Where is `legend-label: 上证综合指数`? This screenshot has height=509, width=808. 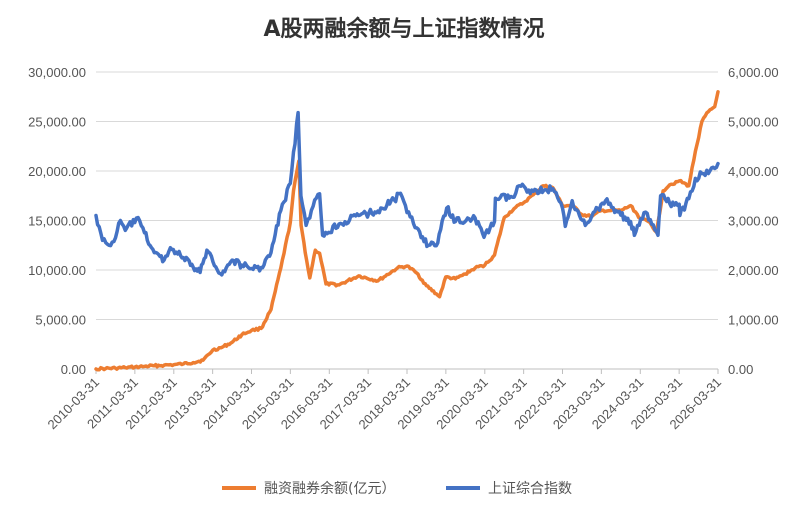
legend-label: 上证综合指数 is located at coordinates (530, 489).